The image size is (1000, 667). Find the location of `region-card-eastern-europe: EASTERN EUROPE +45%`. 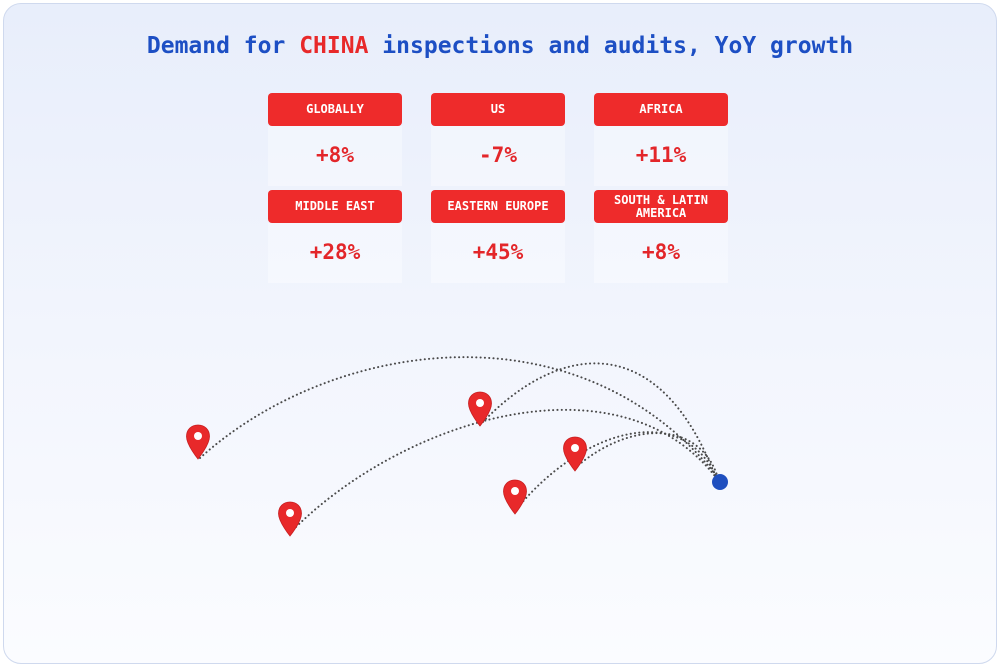

region-card-eastern-europe: EASTERN EUROPE +45% is located at coordinates (498, 238).